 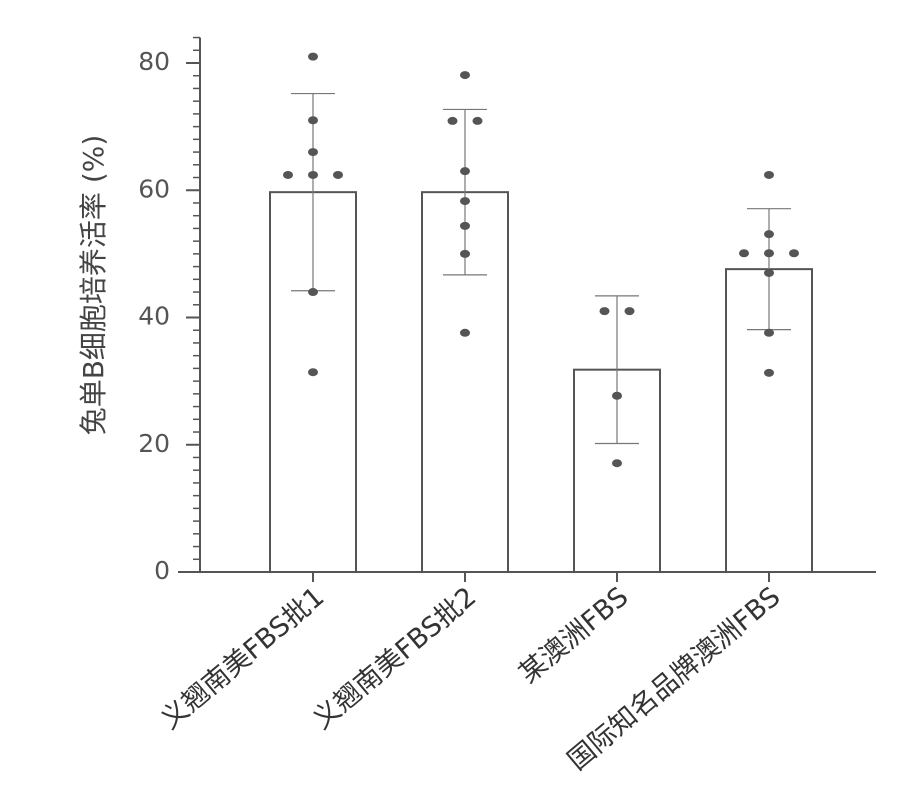 I want to click on y-tick-label: 80, so click(x=154, y=61).